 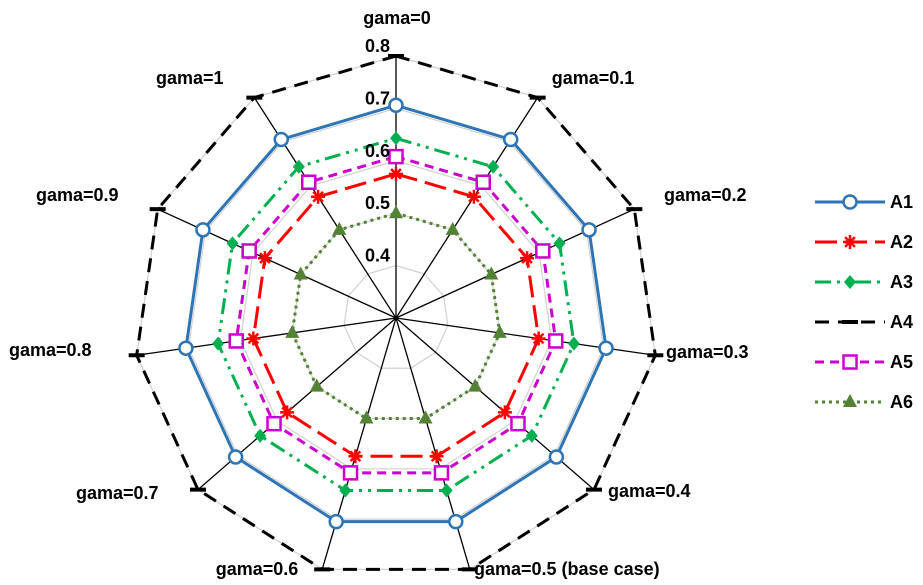 I want to click on legend-label: A3, so click(x=901, y=282).